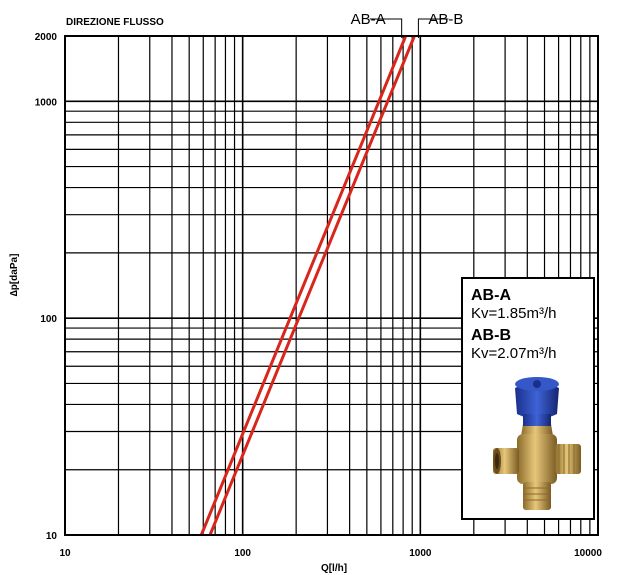 The image size is (617, 575). I want to click on x-tick-label: 10, so click(65, 553).